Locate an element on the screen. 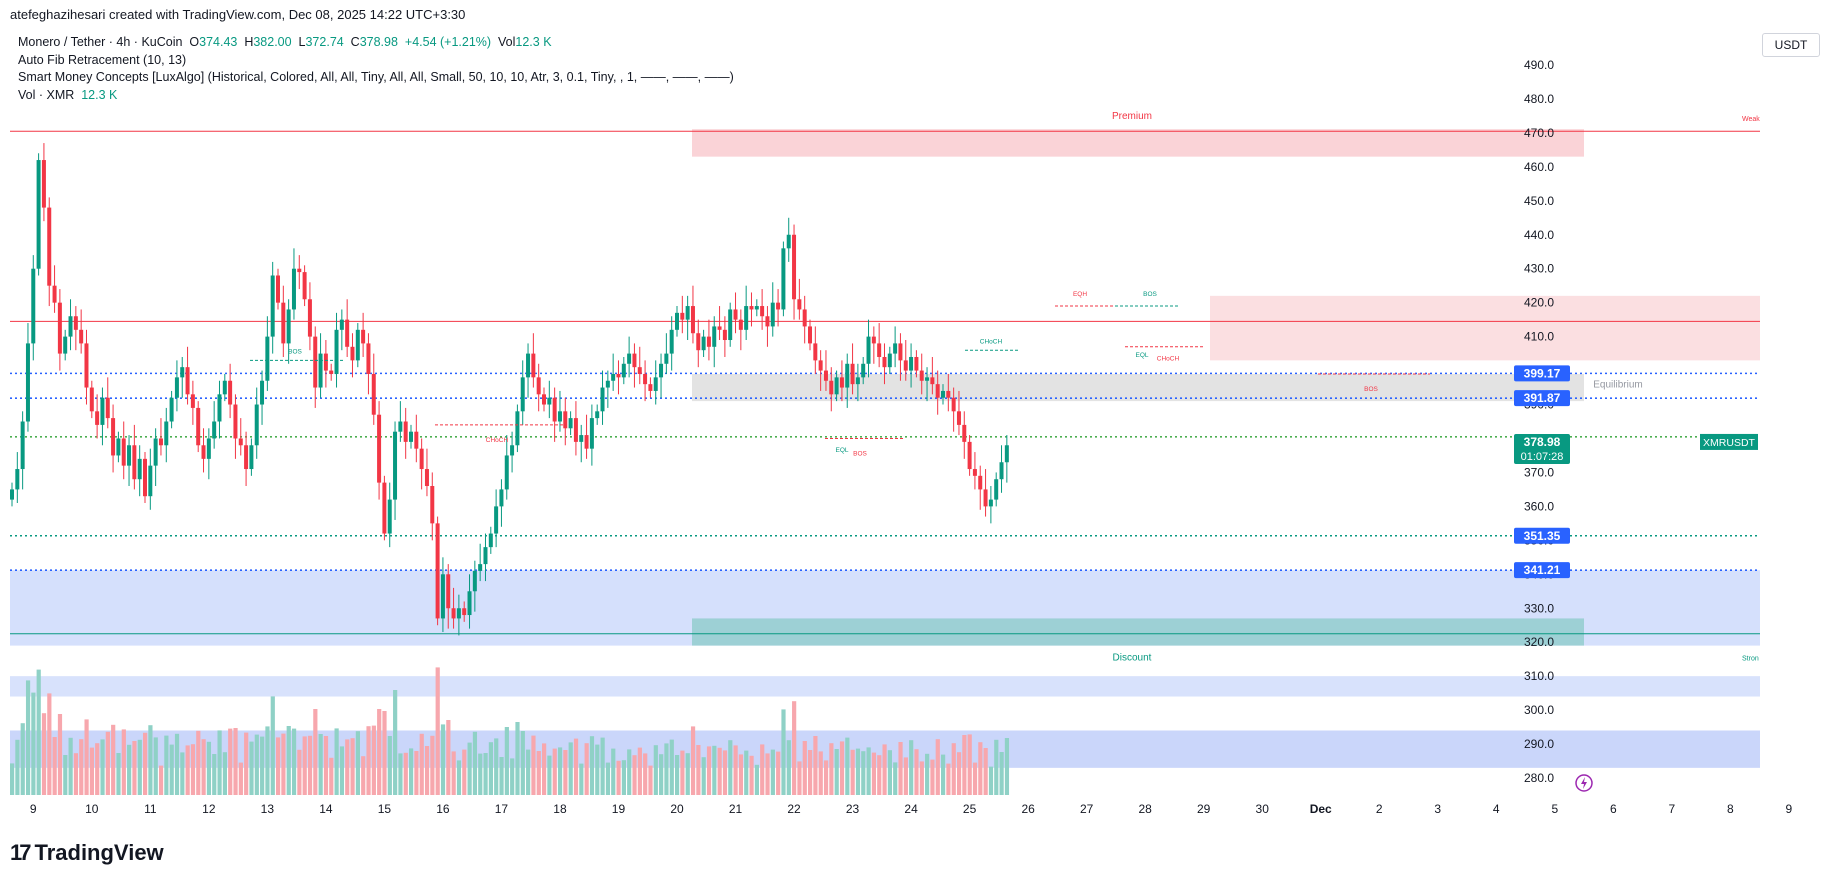 This screenshot has height=883, width=1835. tradingview-logo: 17 TradingView is located at coordinates (87, 853).